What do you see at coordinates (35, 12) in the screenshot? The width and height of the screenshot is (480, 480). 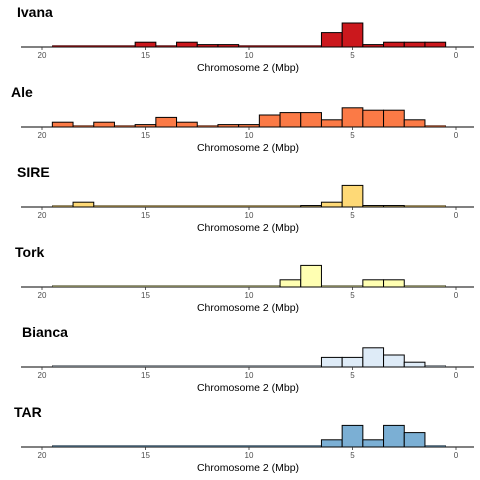 I see `panel-title: Ivana` at bounding box center [35, 12].